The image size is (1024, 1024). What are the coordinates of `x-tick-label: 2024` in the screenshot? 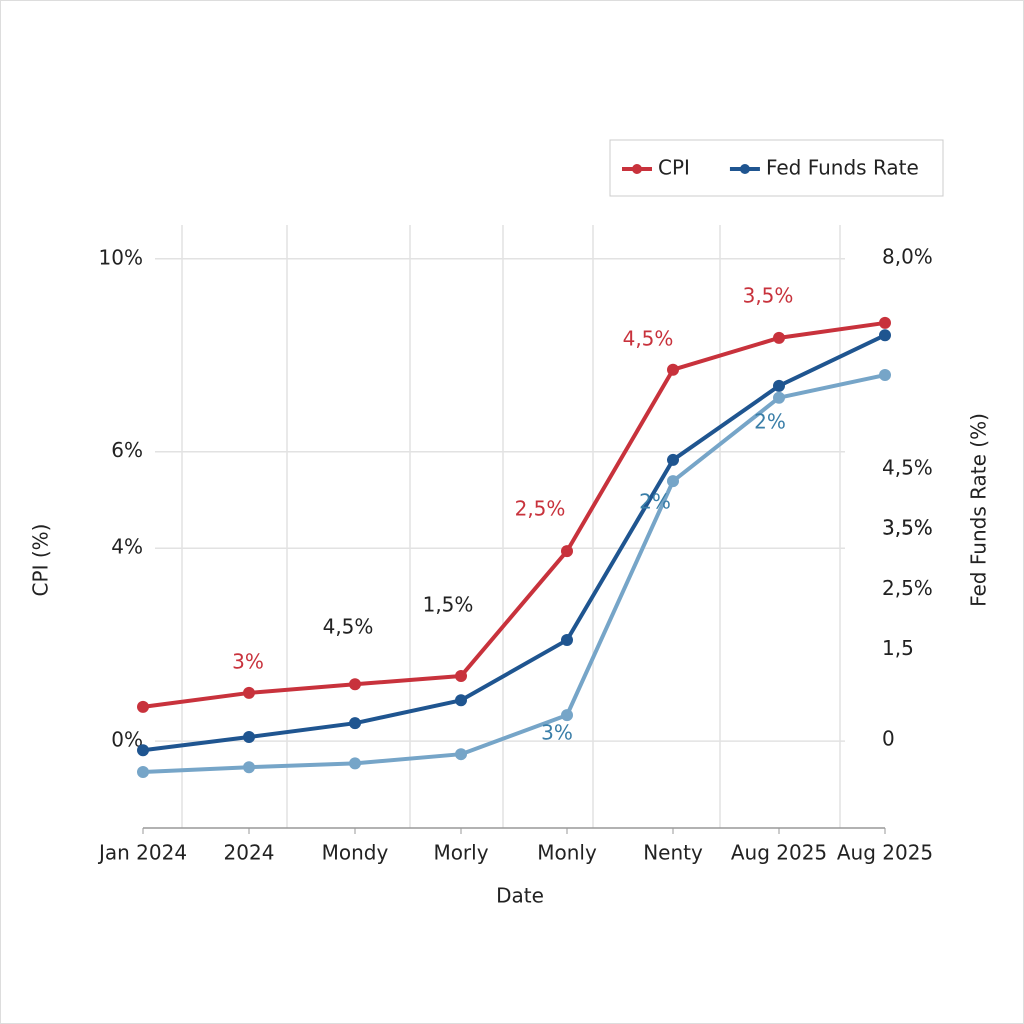 It's located at (249, 853).